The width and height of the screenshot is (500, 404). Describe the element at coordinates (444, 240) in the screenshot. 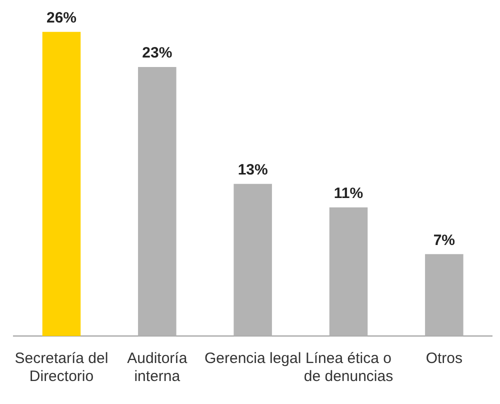

I see `data-label: 7%` at that location.